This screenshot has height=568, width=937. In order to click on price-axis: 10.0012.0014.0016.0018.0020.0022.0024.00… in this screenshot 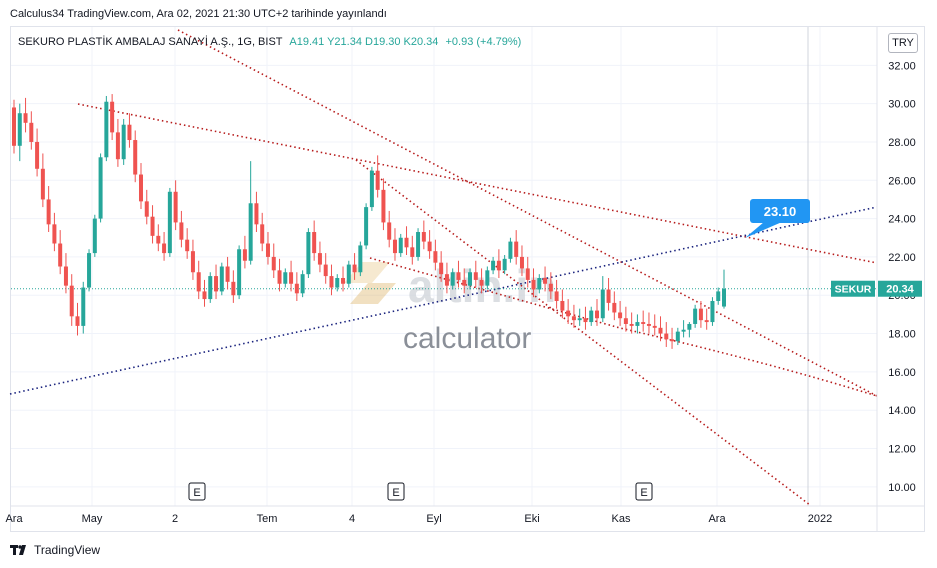, I will do `click(896, 279)`.